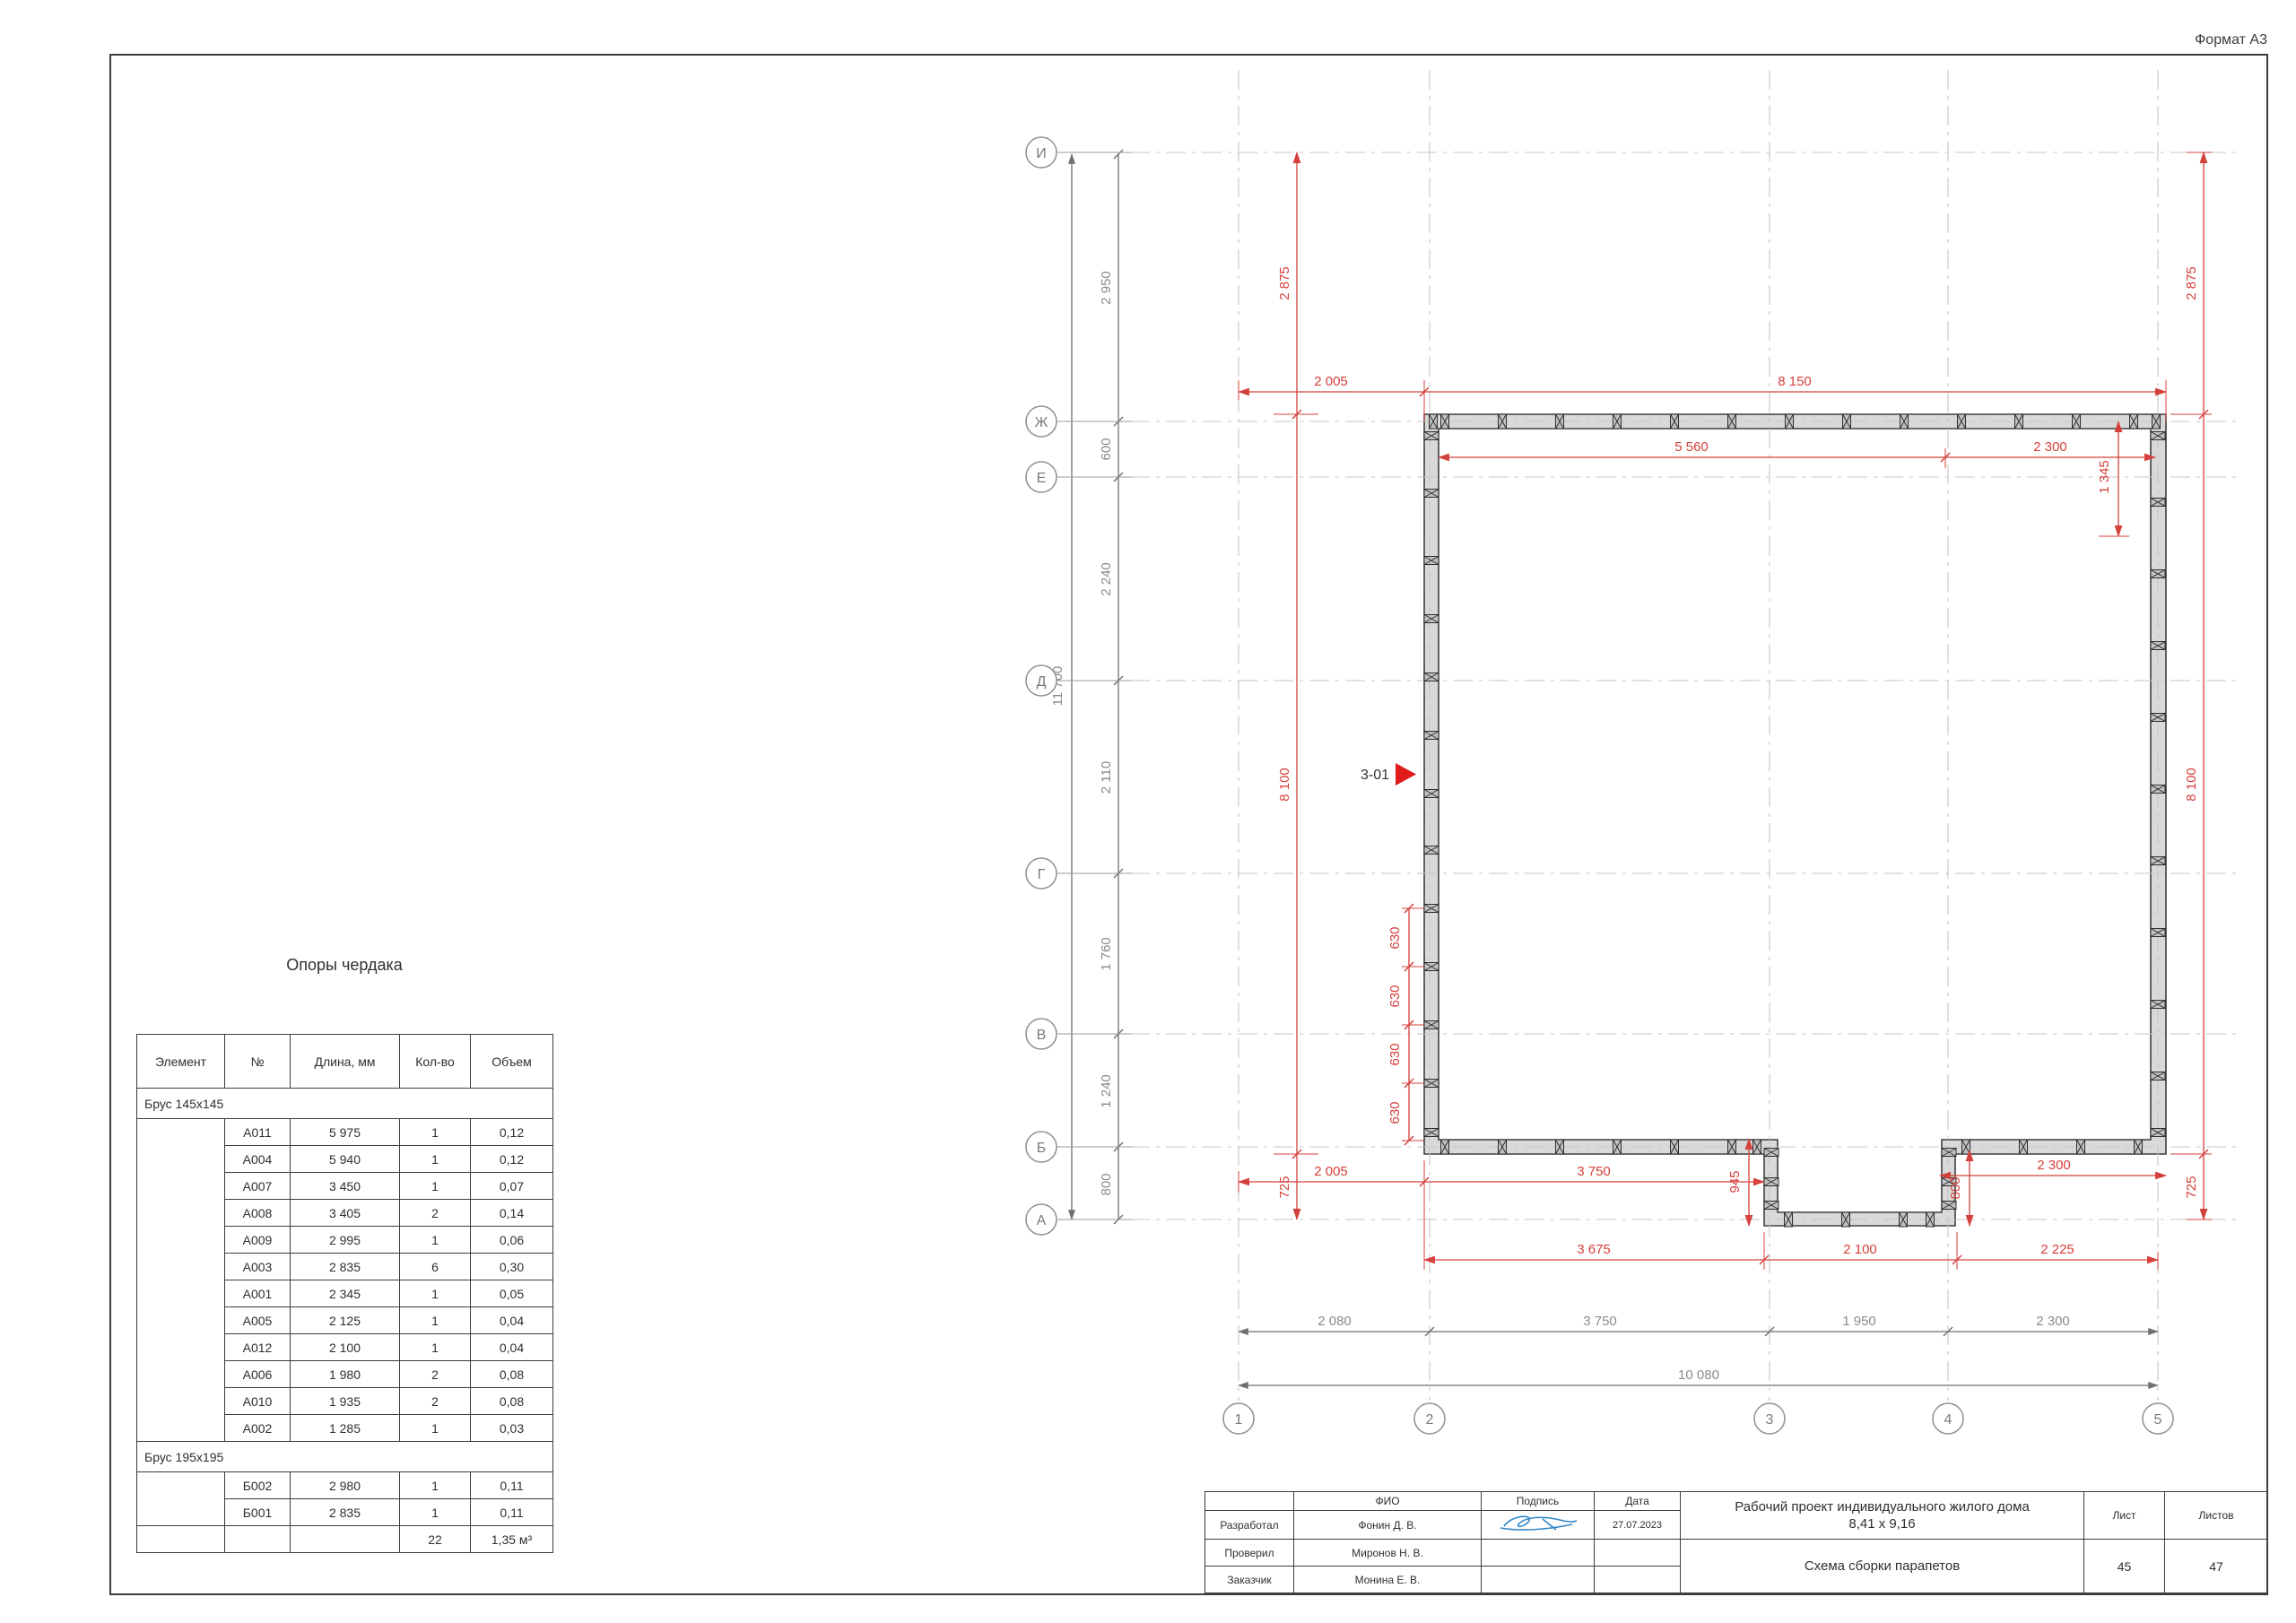 This screenshot has width=2296, height=1623. Describe the element at coordinates (1249, 1553) in the screenshot. I see `role-checked: Проверил` at that location.